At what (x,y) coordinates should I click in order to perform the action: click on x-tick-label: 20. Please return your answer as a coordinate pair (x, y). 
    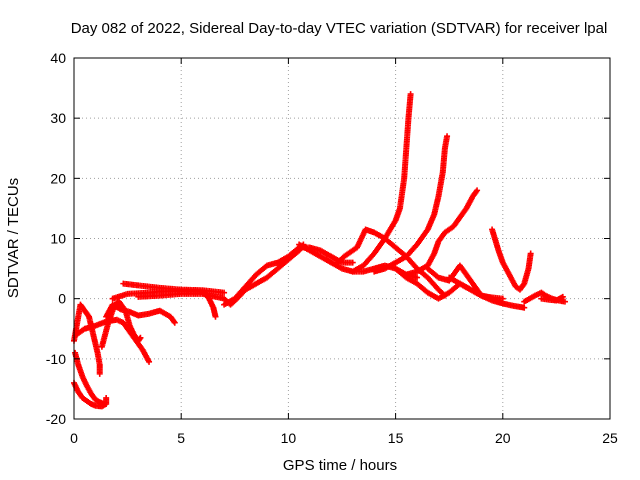
    Looking at the image, I should click on (503, 438).